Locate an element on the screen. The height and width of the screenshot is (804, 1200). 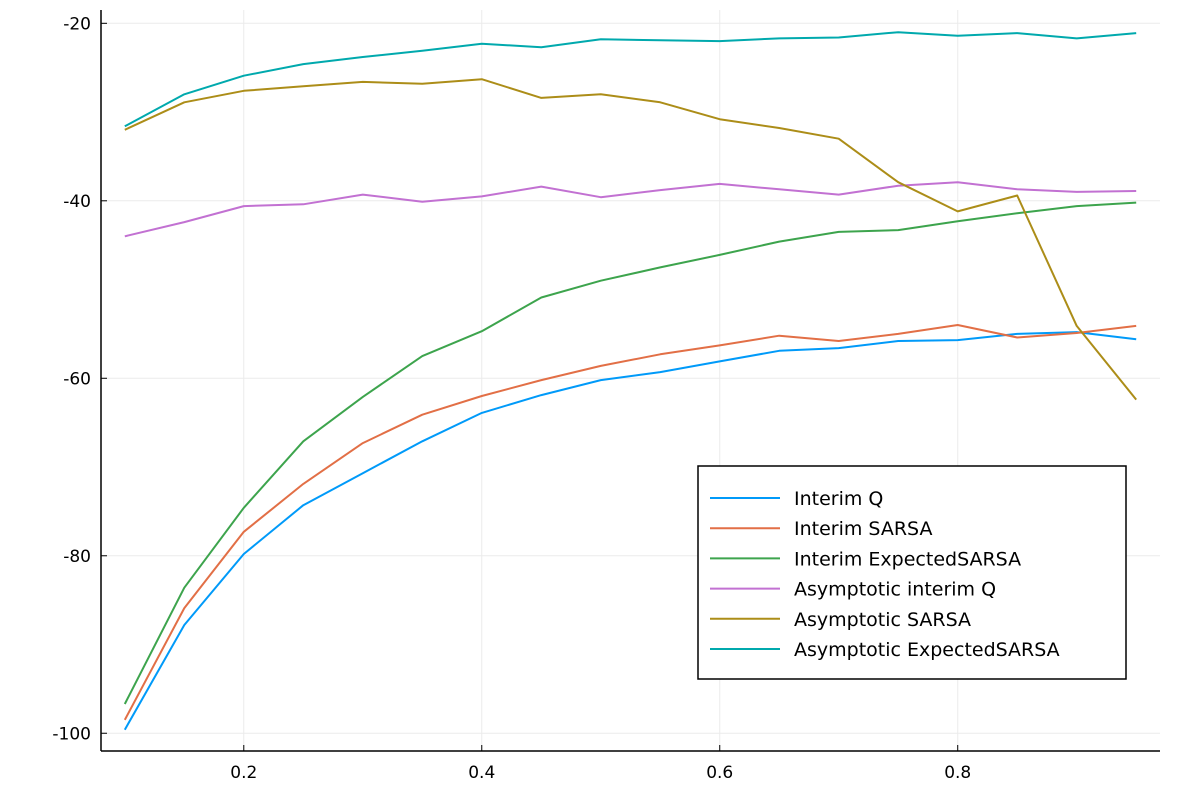
x-tick-label: 0.8 is located at coordinates (957, 773).